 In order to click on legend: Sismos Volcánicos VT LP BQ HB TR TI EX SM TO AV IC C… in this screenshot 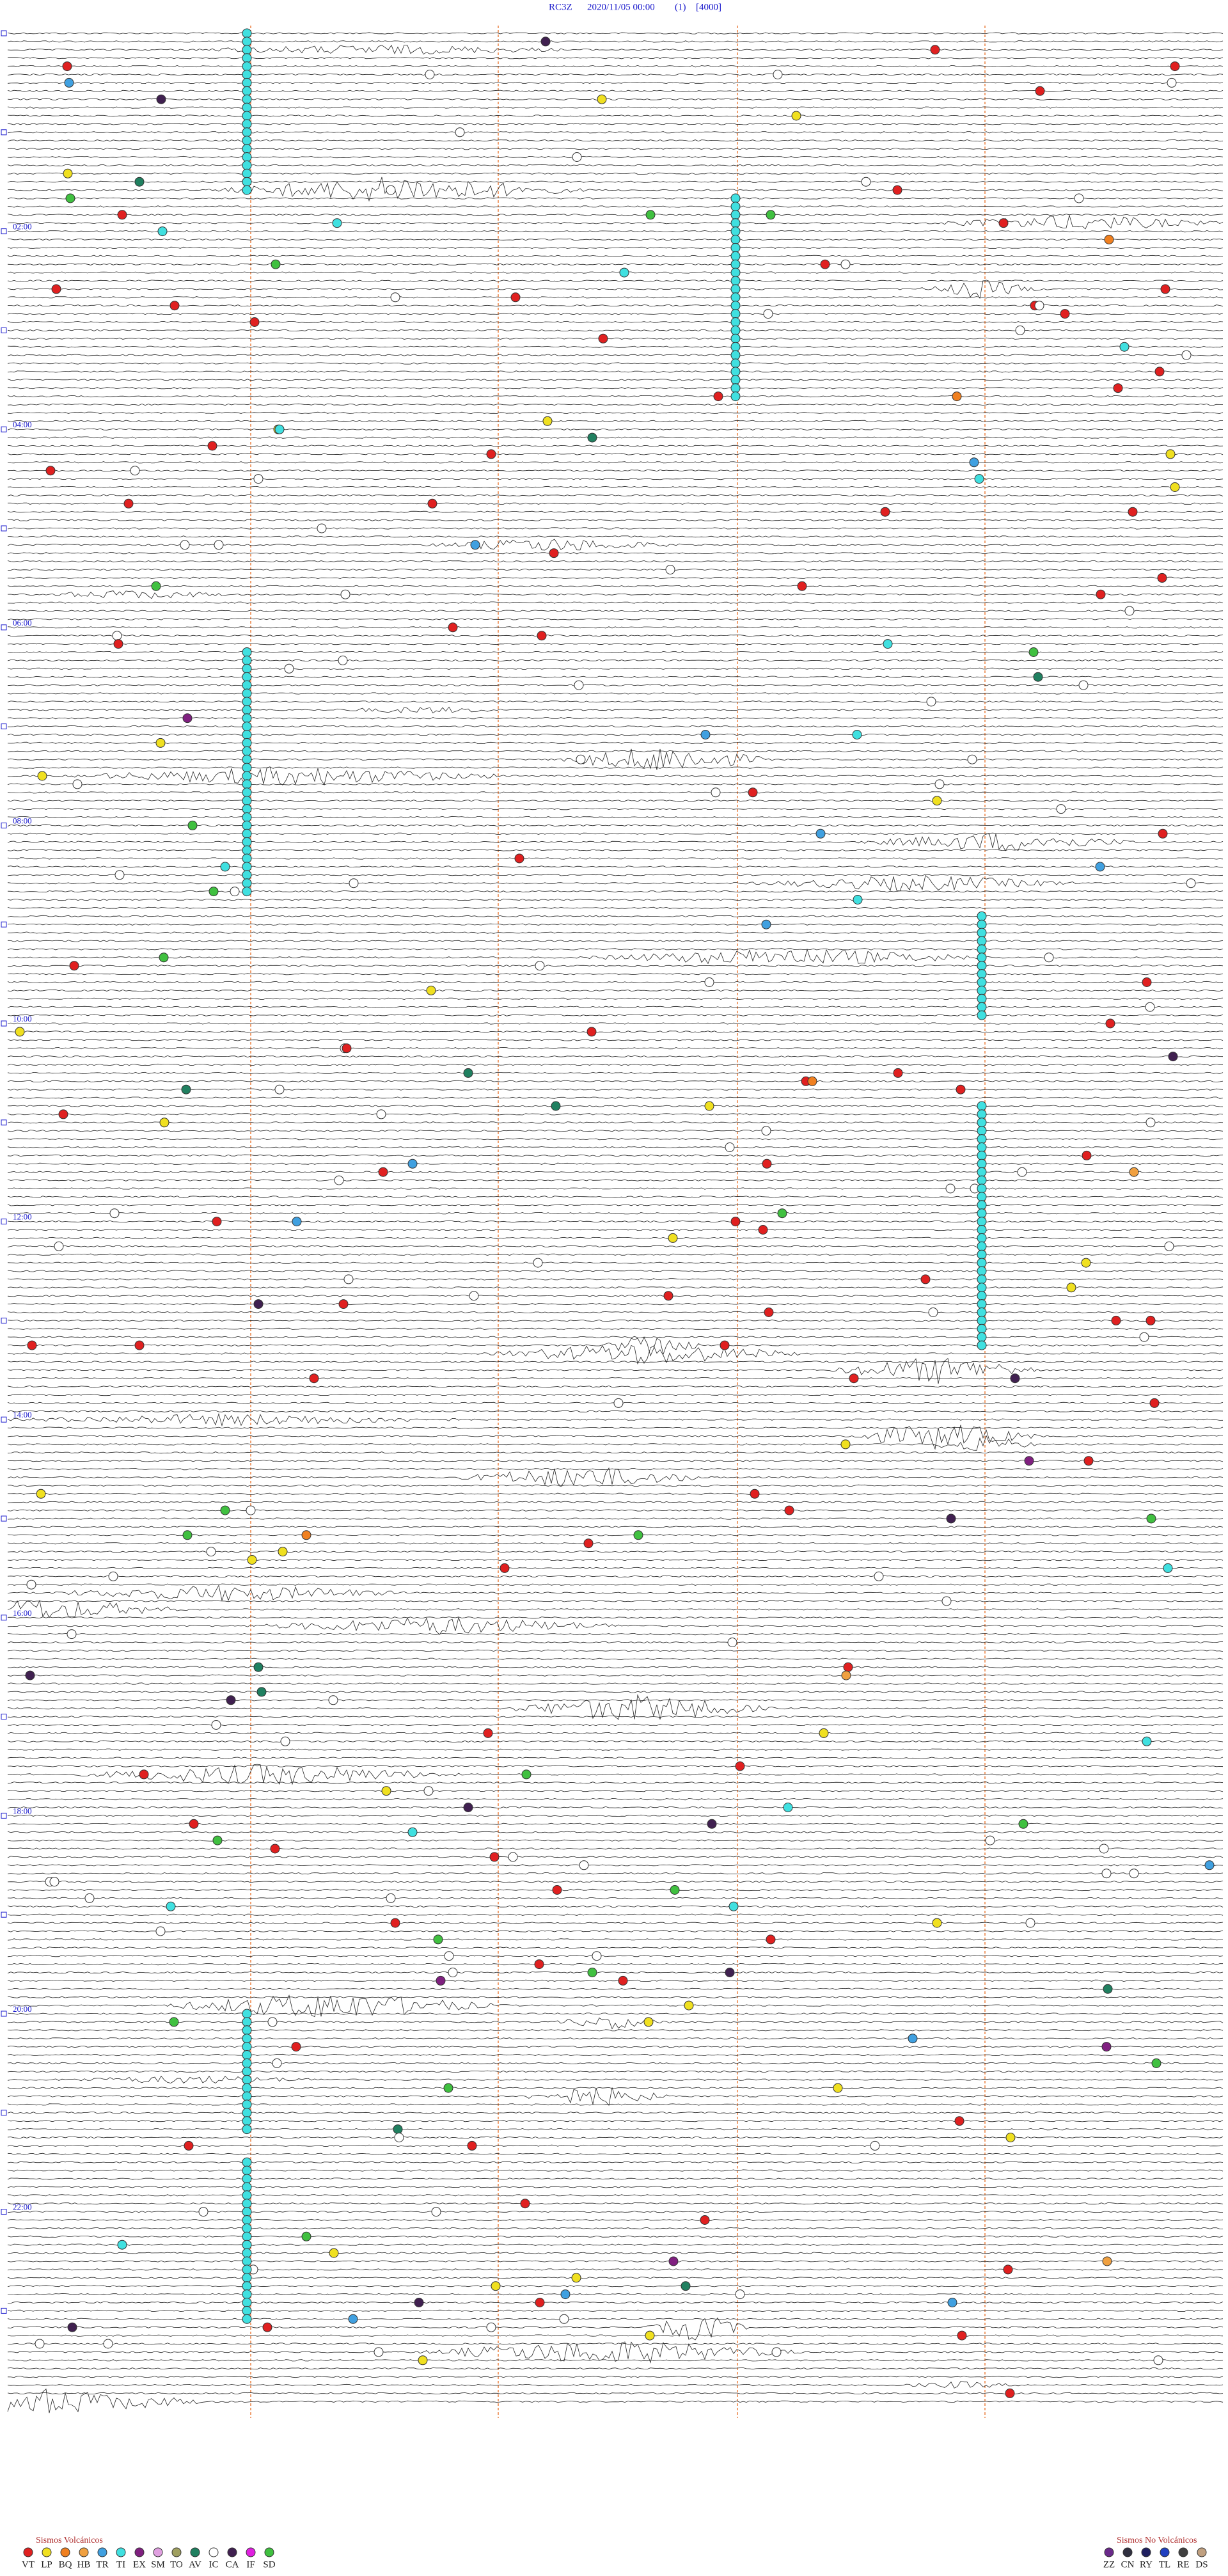, I will do `click(615, 2553)`.